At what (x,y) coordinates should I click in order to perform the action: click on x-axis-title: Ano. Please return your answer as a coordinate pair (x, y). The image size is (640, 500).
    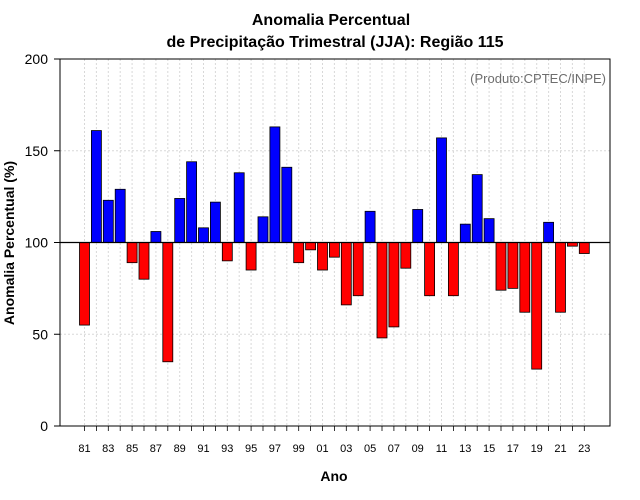
    Looking at the image, I should click on (333, 476).